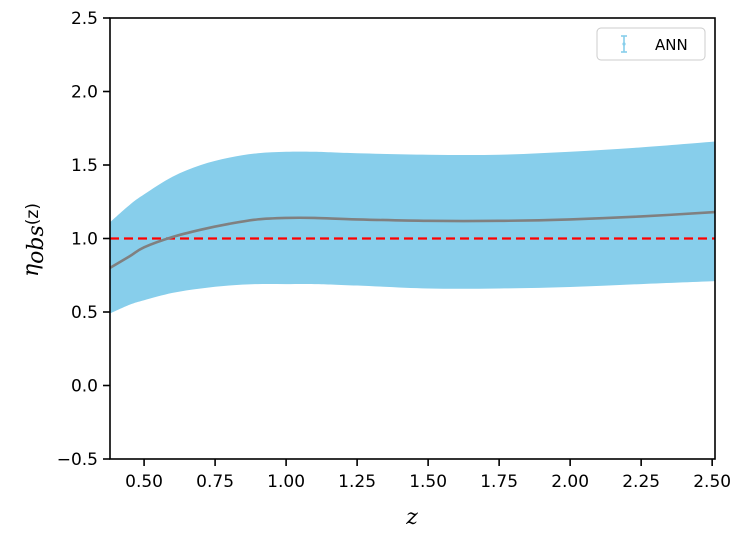 This screenshot has width=747, height=537. Describe the element at coordinates (33, 214) in the screenshot. I see `y-axis-label-suffix: (z)` at that location.